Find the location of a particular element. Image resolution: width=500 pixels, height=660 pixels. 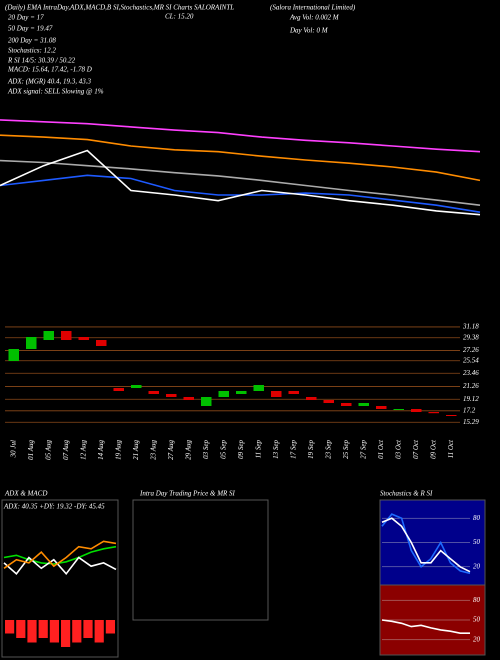

annotation: Avg Vol: 0.002 M is located at coordinates (314, 18).